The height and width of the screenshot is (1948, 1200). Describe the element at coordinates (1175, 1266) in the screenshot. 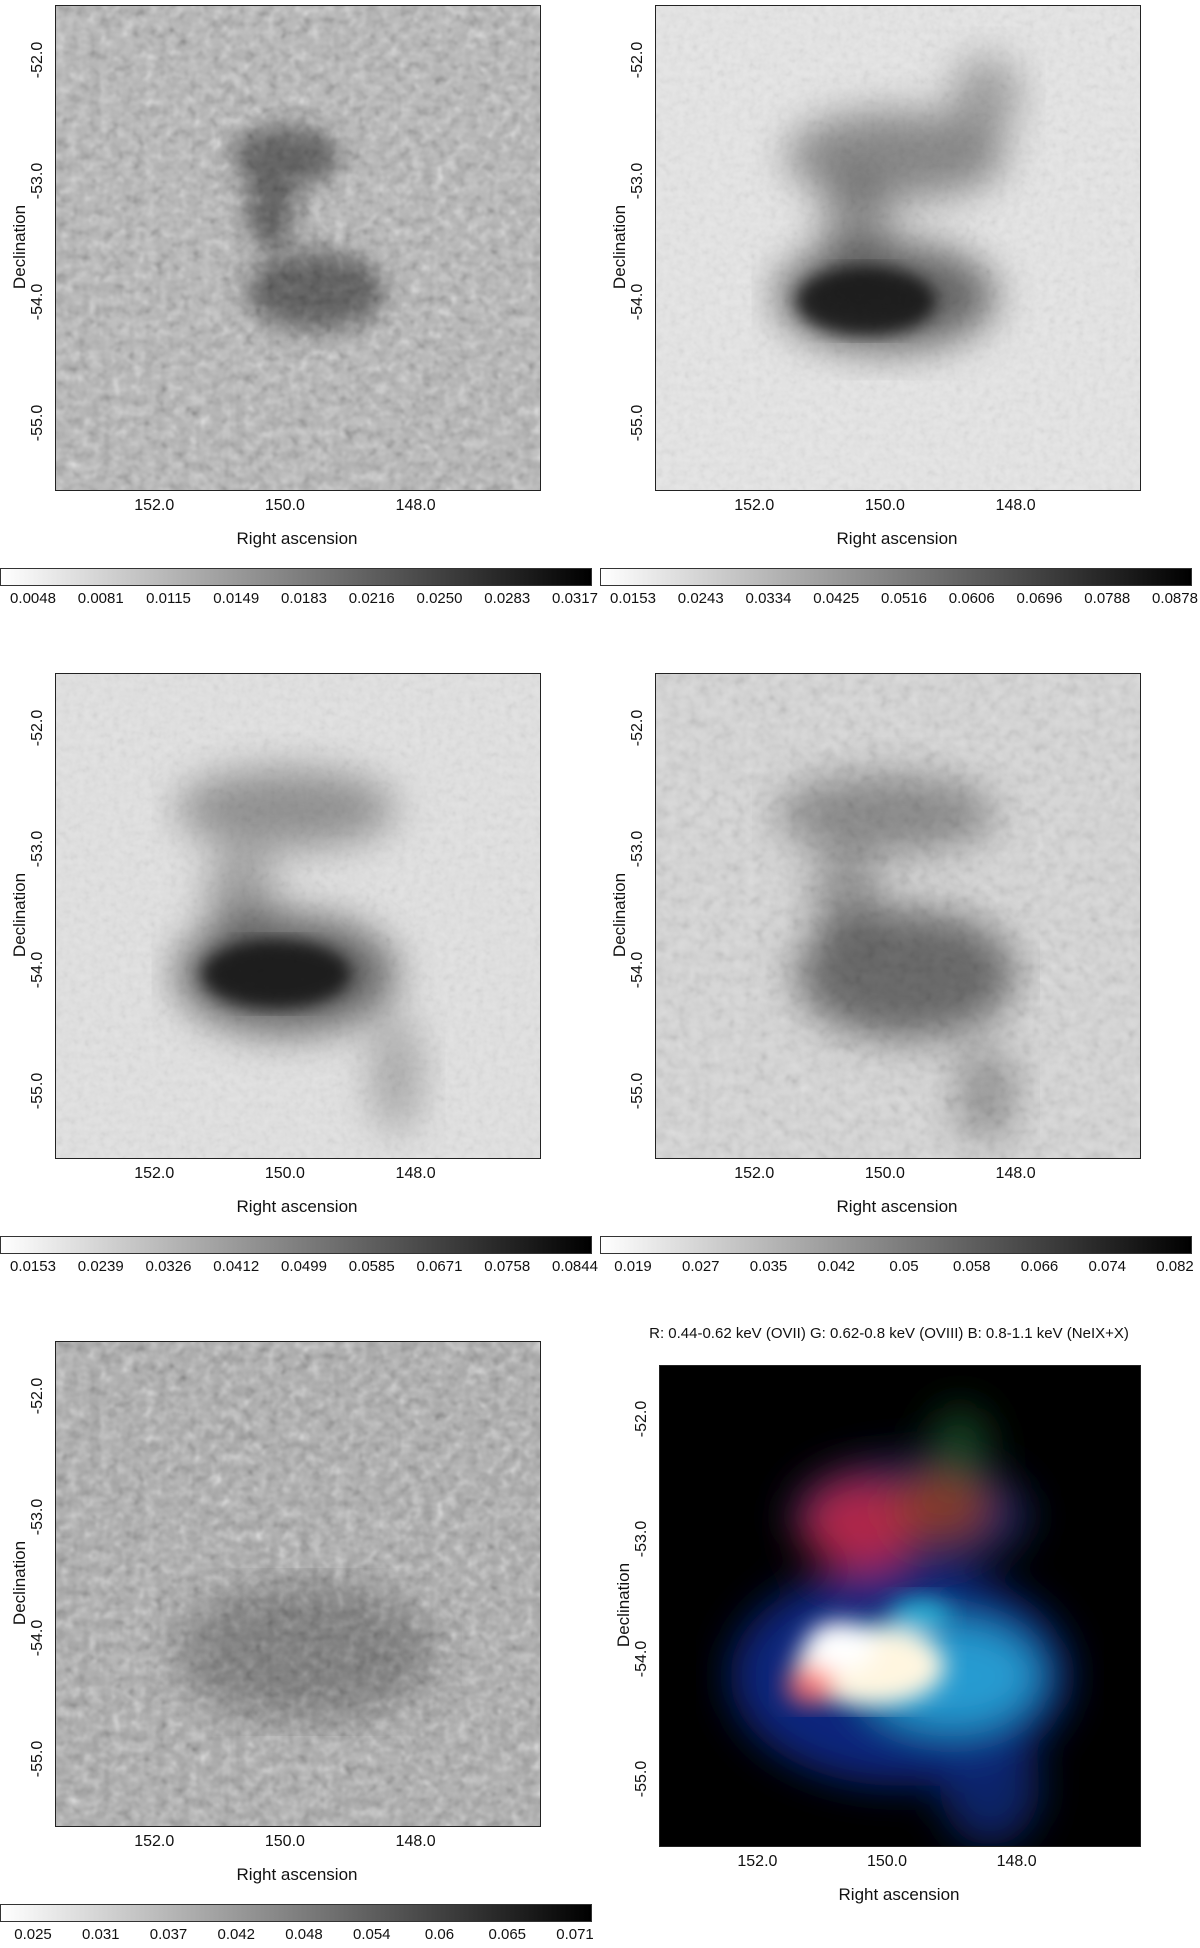

I see `colorbar-tick-label: 0.082` at that location.